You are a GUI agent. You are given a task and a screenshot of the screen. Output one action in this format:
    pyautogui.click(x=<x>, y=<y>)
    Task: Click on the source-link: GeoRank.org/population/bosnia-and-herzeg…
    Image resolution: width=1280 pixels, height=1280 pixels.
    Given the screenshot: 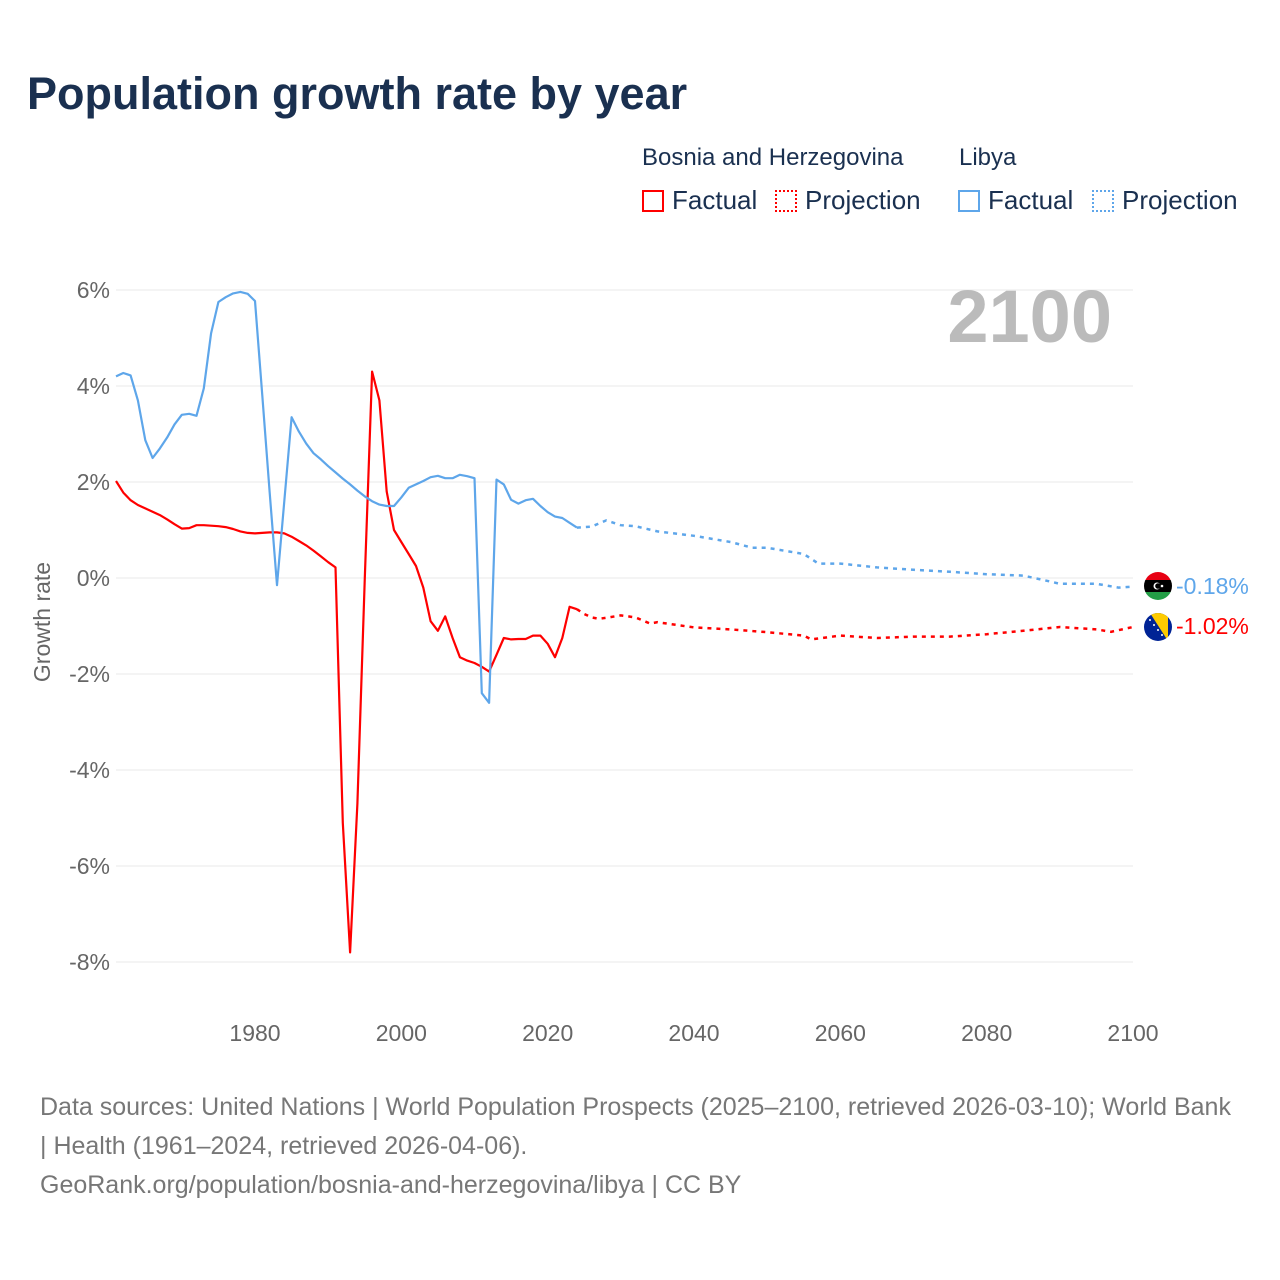 What is the action you would take?
    pyautogui.click(x=391, y=1185)
    